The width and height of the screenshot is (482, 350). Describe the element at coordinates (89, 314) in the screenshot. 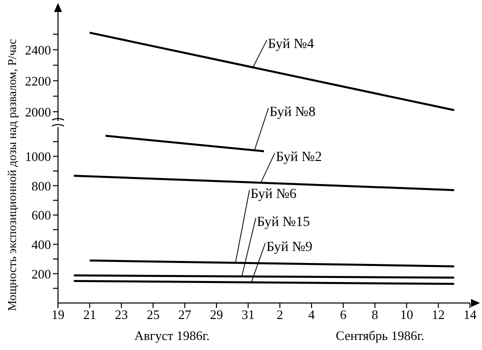

I see `x-tick-label: 21` at that location.